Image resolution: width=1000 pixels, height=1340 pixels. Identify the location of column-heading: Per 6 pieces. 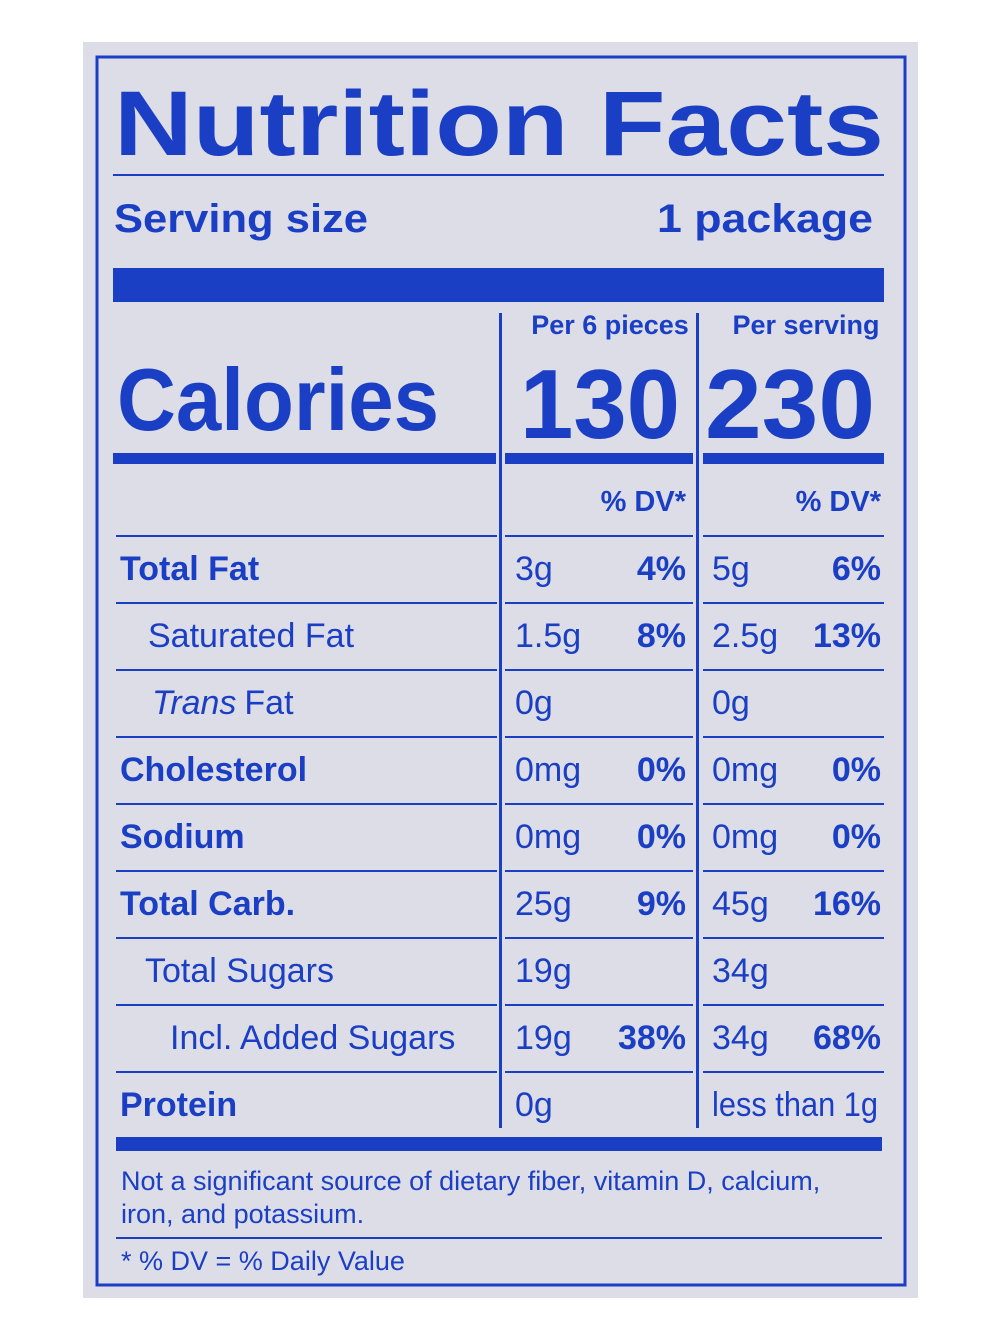
(610, 325).